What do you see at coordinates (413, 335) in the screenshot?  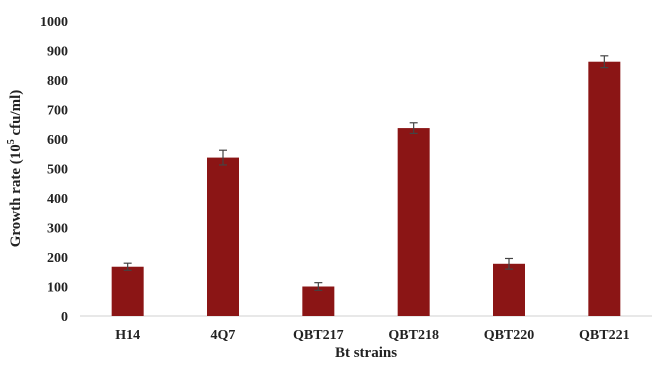 I see `x-tick-label: QBT218` at bounding box center [413, 335].